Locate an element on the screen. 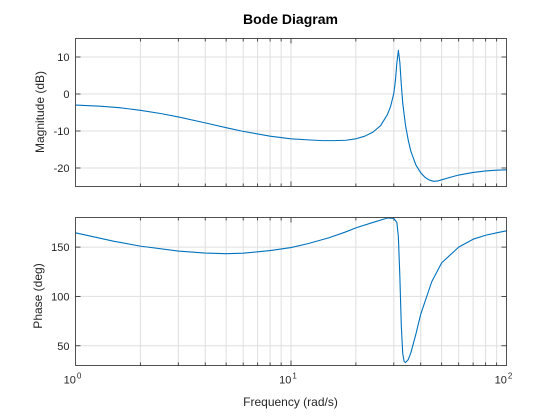 Image resolution: width=560 pixels, height=420 pixels. y-tick-label: 0 is located at coordinates (66, 95).